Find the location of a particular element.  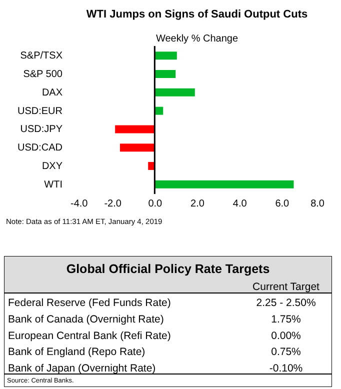

x-tick-label: 6.0 is located at coordinates (282, 204).